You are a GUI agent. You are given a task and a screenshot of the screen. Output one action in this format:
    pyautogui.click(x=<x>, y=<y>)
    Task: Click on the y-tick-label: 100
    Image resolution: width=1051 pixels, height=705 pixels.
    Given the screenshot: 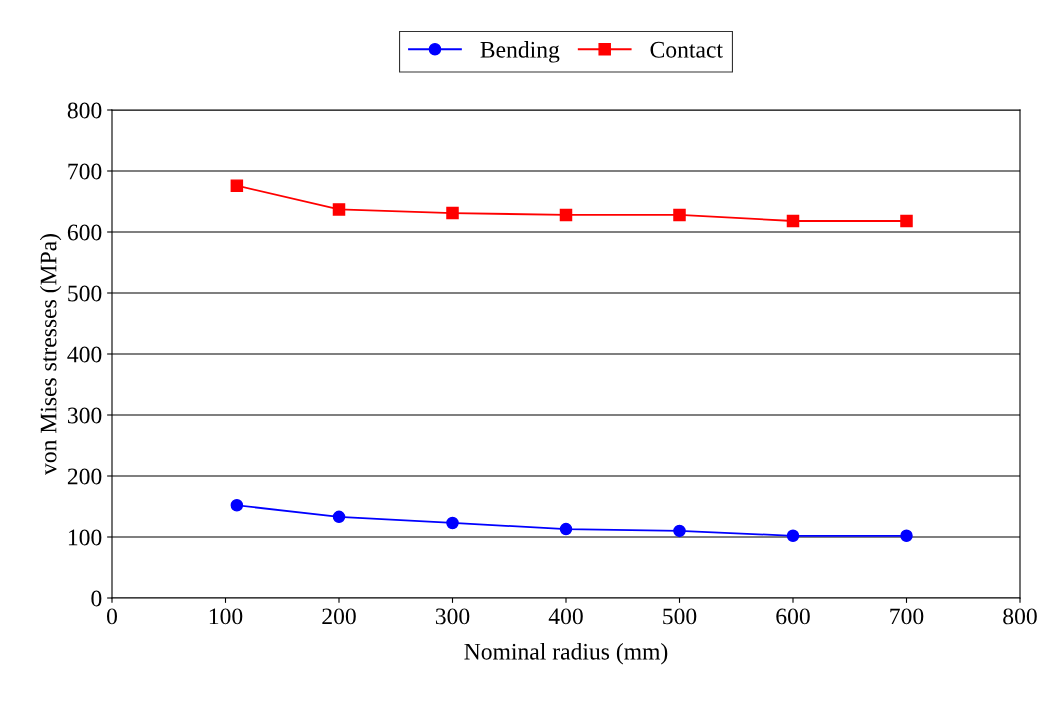 What is the action you would take?
    pyautogui.click(x=85, y=537)
    